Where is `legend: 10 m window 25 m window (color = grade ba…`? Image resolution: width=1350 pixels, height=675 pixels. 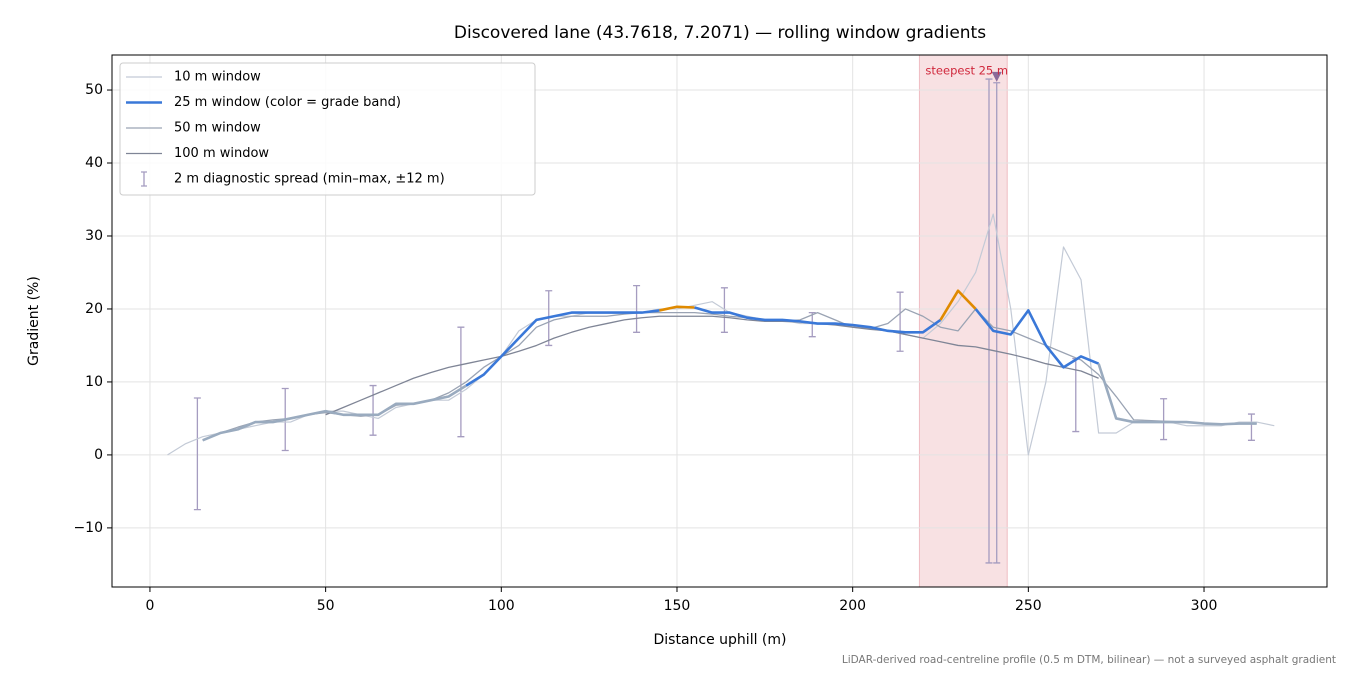
legend: 10 m window 25 m window (color = grade ba… is located at coordinates (327, 129).